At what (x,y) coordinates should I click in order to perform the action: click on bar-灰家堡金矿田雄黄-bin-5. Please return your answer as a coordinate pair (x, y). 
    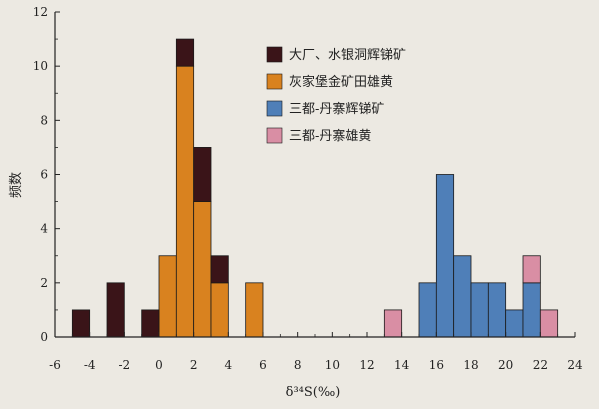
    Looking at the image, I should click on (254, 310).